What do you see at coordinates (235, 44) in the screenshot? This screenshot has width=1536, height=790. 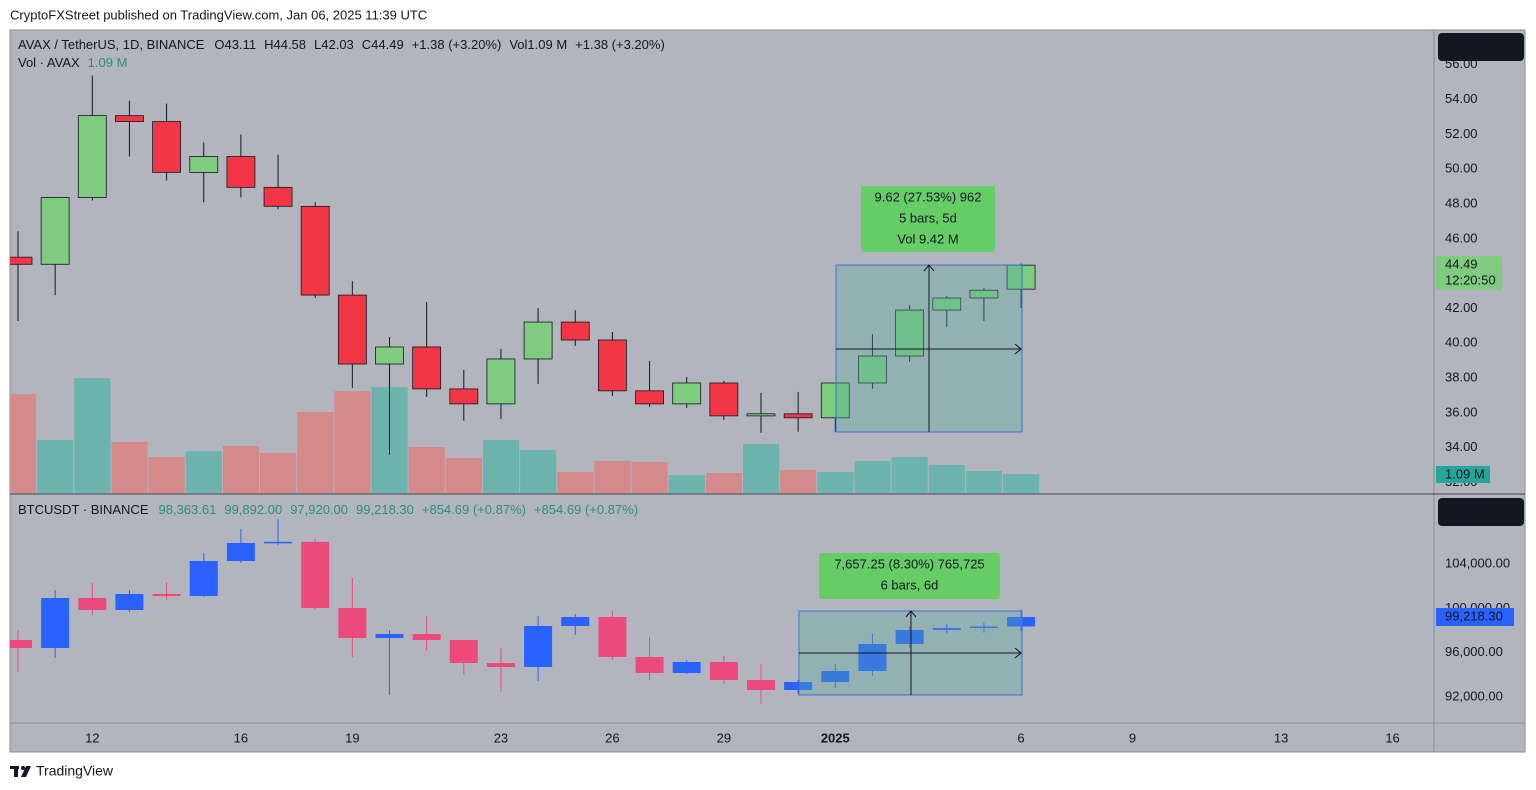 I see `legend-value: O43.11` at bounding box center [235, 44].